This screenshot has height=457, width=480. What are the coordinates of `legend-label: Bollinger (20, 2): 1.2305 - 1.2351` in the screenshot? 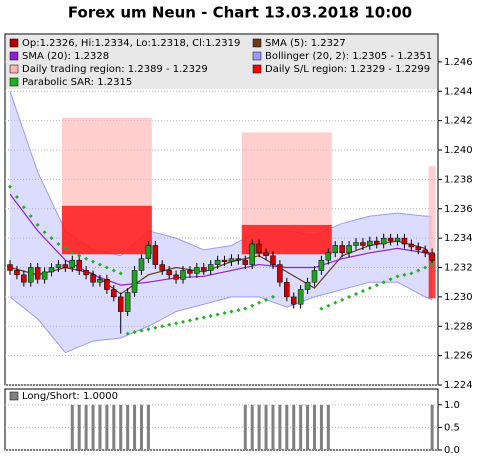 It's located at (348, 56).